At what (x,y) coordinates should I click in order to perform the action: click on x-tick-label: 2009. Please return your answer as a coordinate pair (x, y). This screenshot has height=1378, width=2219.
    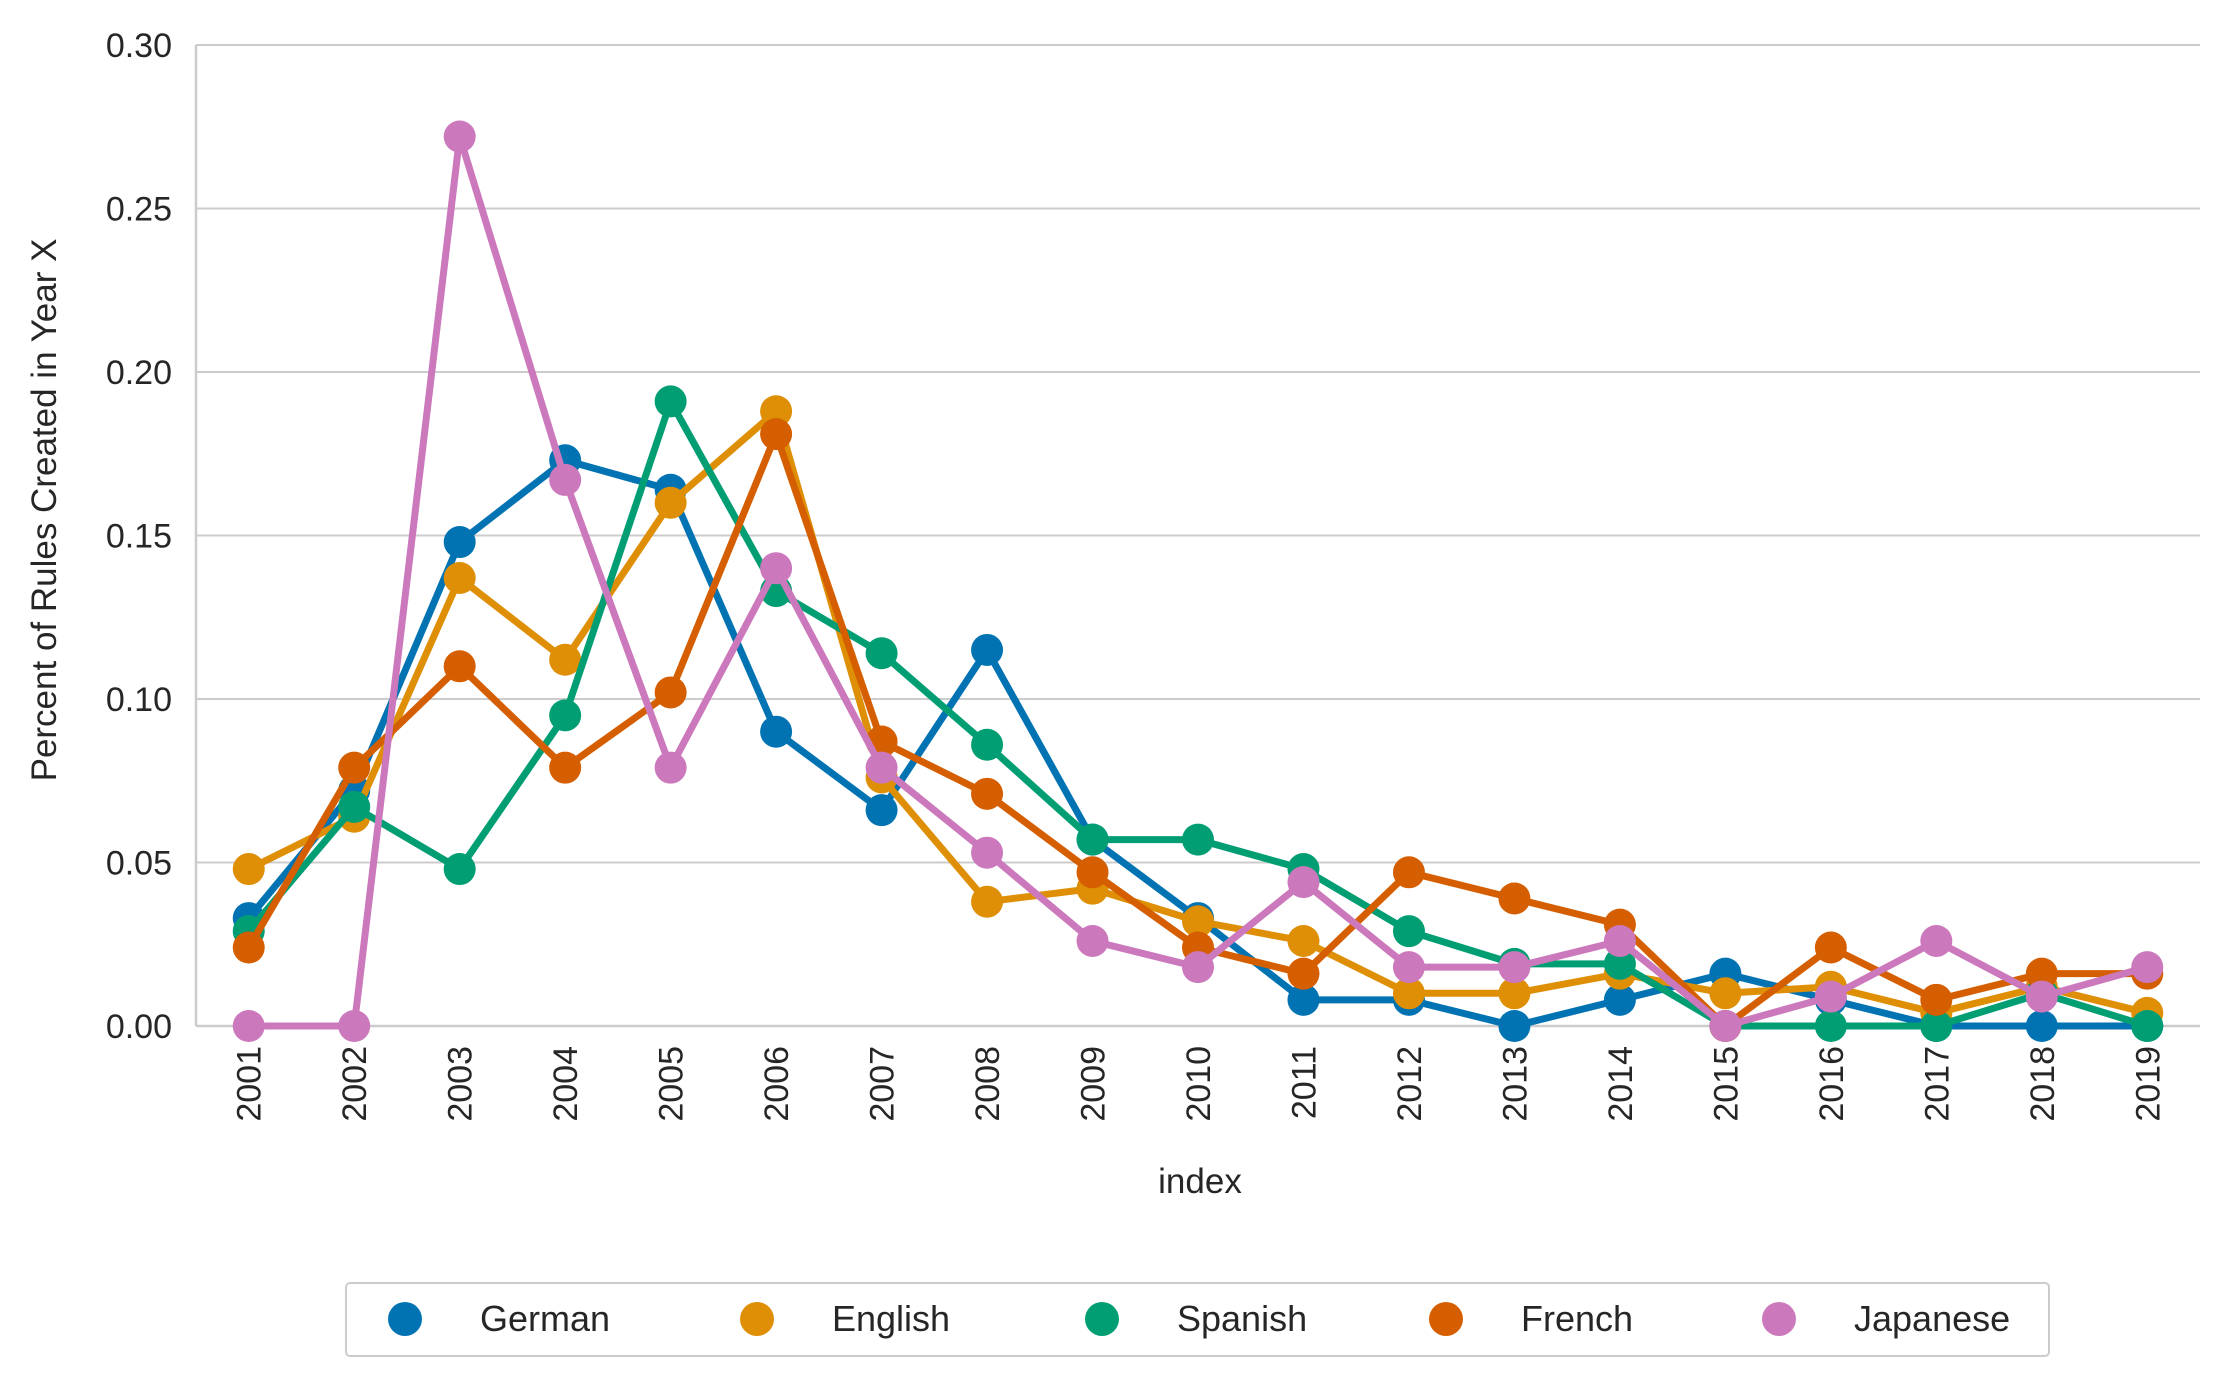
    Looking at the image, I should click on (1094, 1084).